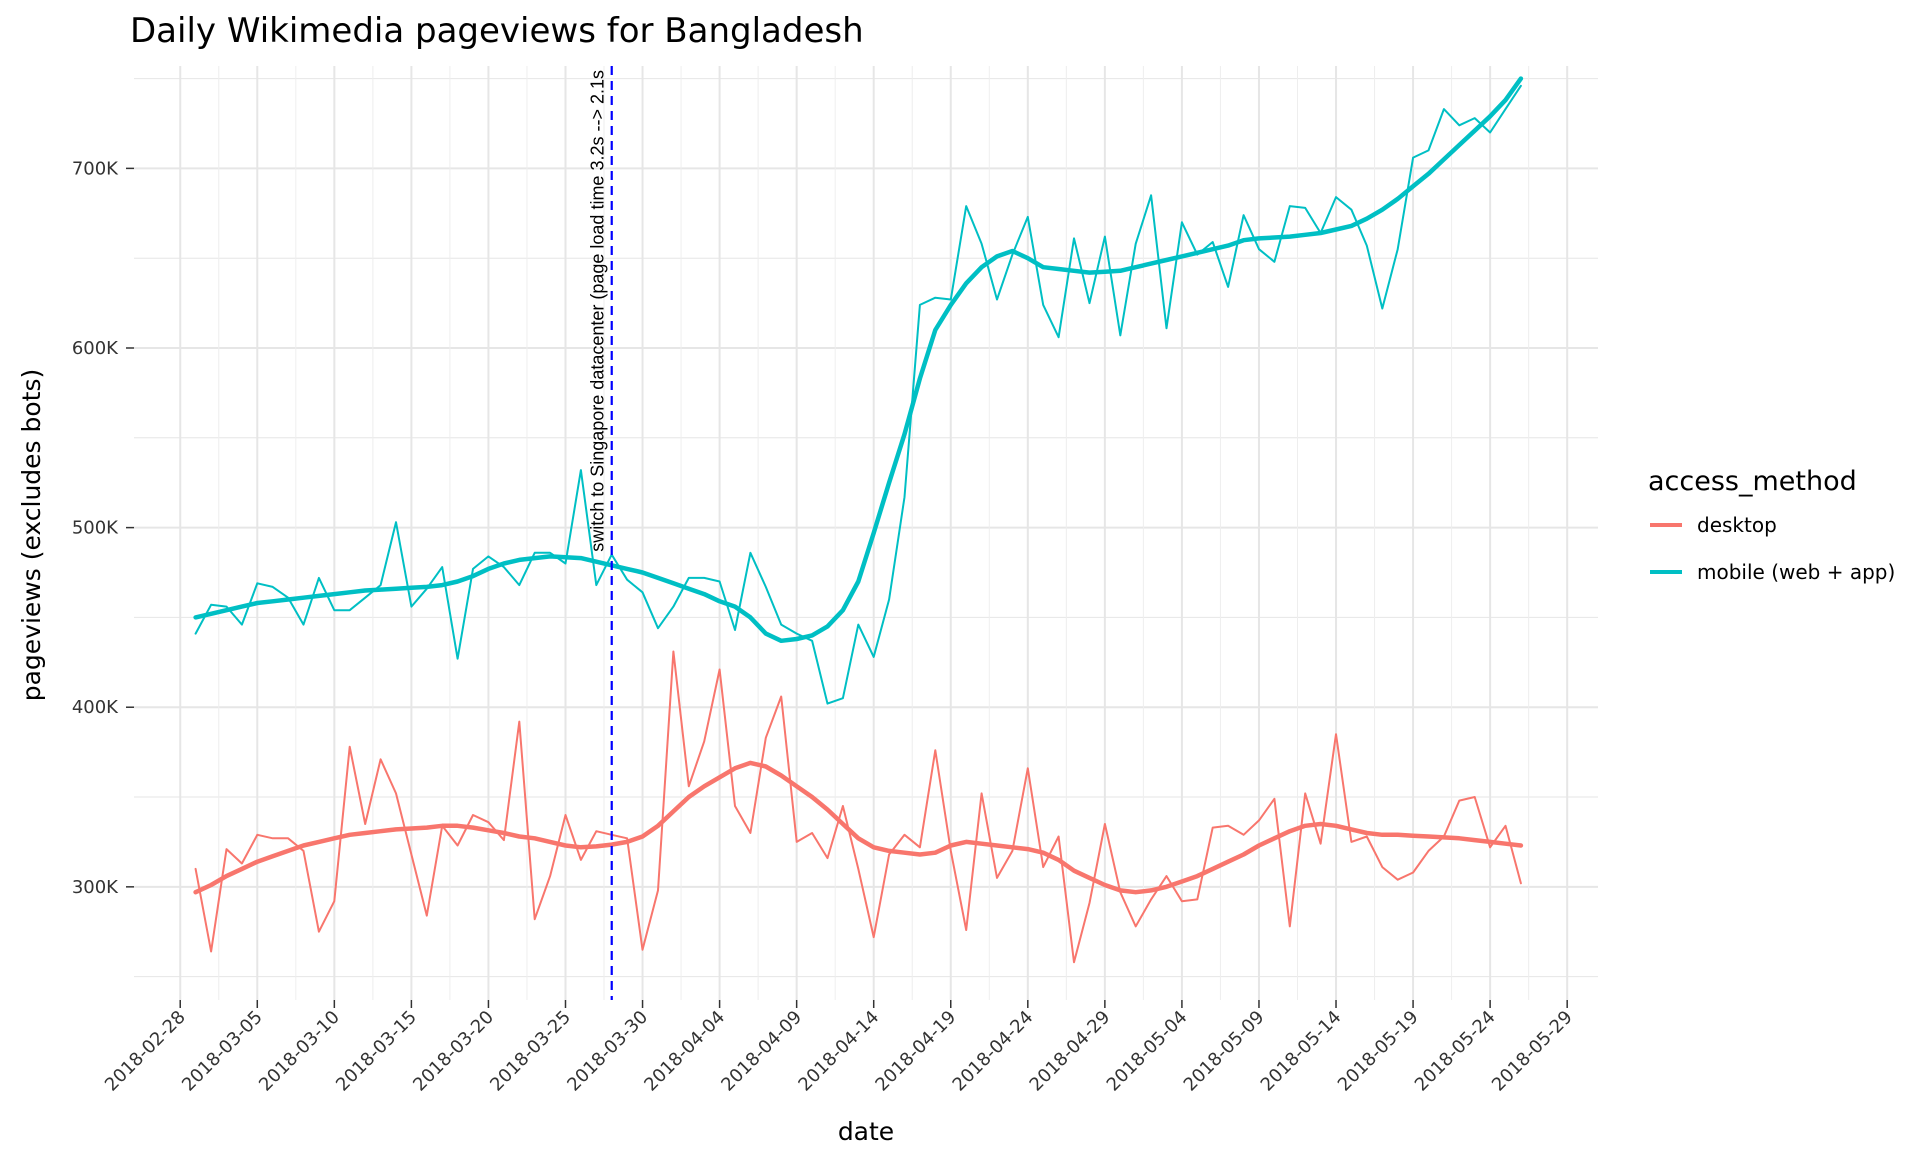  I want to click on x-tick-label: 2018-05-29, so click(1532, 1051).